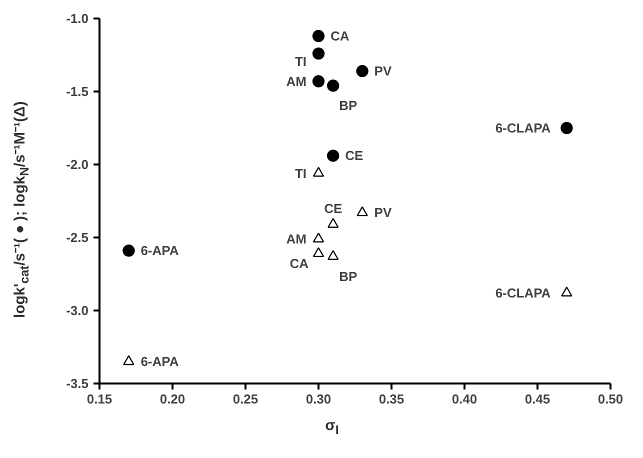  Describe the element at coordinates (319, 399) in the screenshot. I see `x-tick-label: 0.30` at that location.